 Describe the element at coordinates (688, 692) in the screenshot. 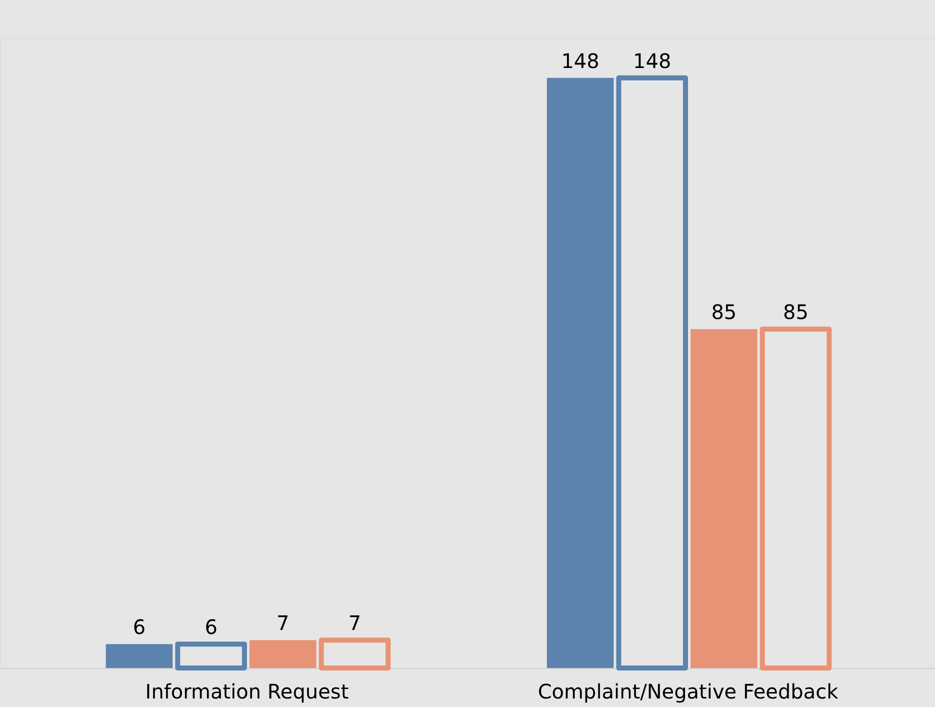

I see `x-tick-label: Complaint/Negative Feedback` at that location.